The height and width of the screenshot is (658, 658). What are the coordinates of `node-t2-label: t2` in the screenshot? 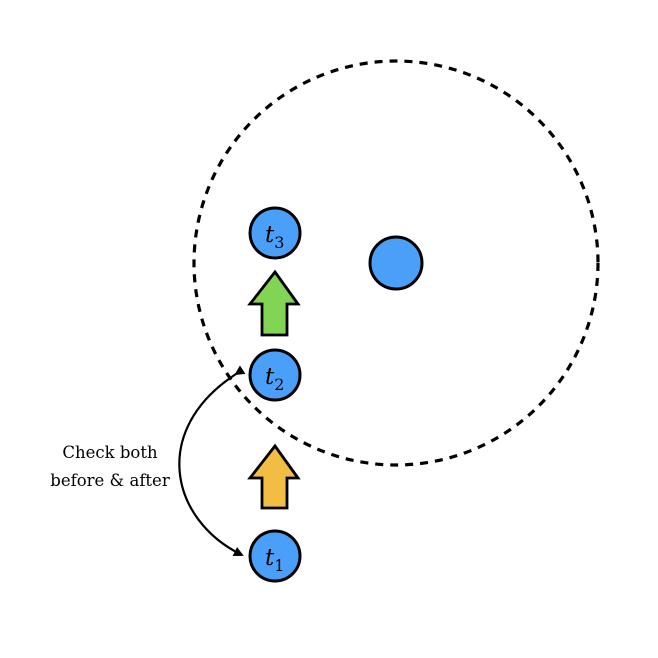 It's located at (274, 379).